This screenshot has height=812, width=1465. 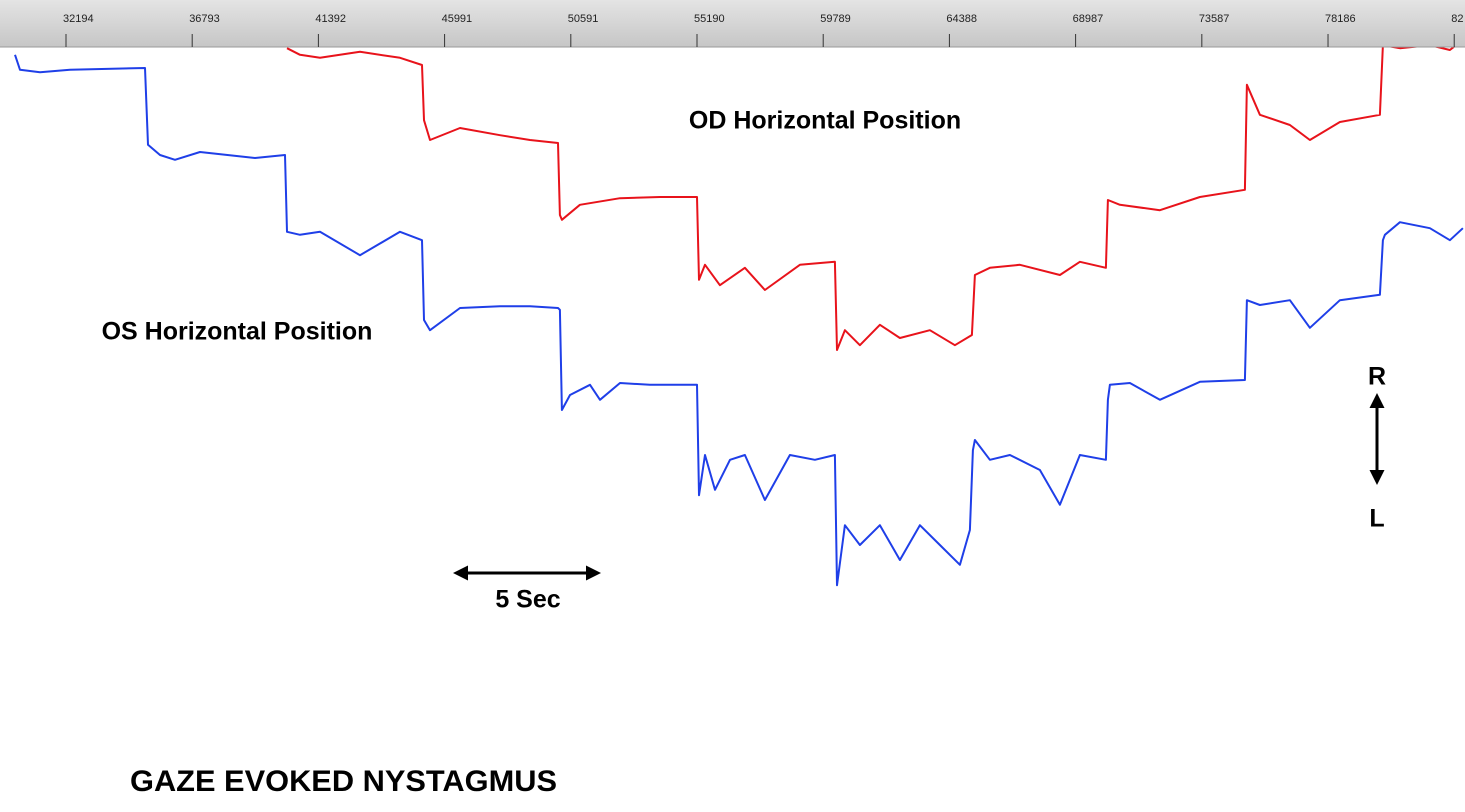 I want to click on x-tick-label: 41392, so click(x=330, y=19).